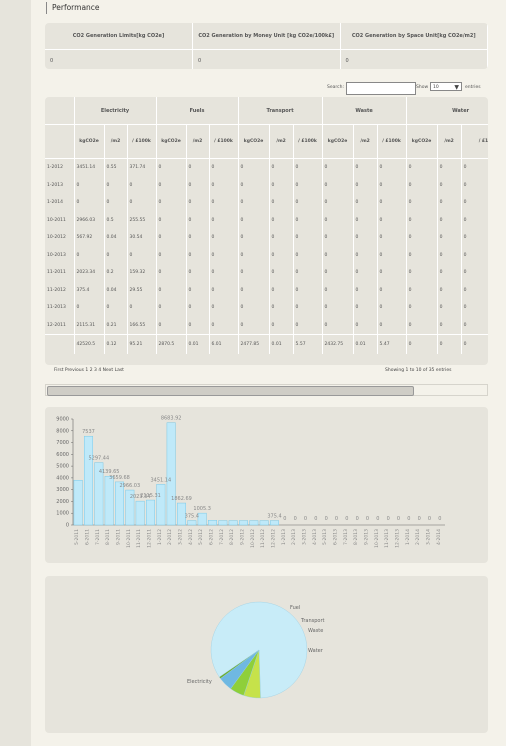  Describe the element at coordinates (89, 291) in the screenshot. I see `table-cell: 375.4` at that location.